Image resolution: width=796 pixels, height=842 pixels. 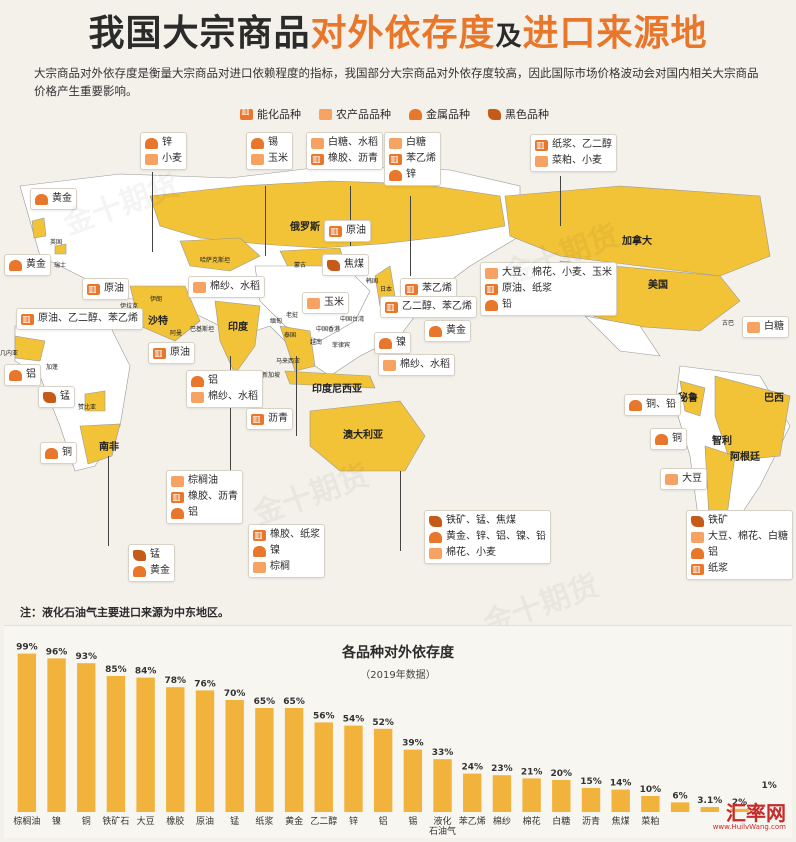 What do you see at coordinates (765, 327) in the screenshot?
I see `import-card: 白糖` at bounding box center [765, 327].